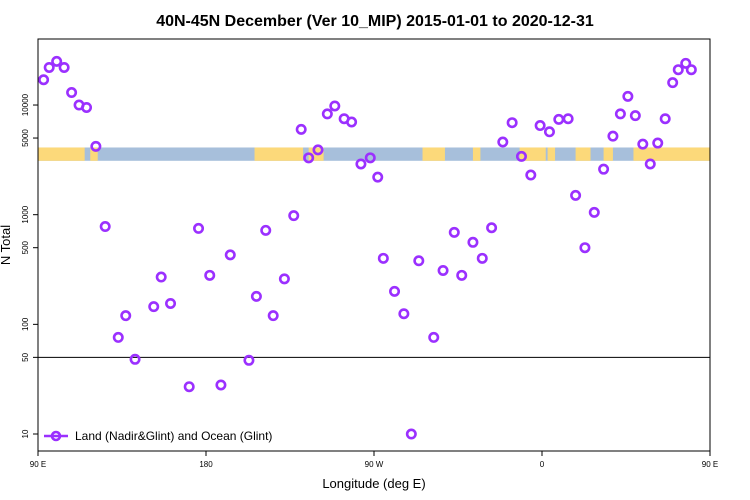 Image resolution: width=750 pixels, height=500 pixels. Describe the element at coordinates (373, 483) in the screenshot. I see `x-axis-label: Longitude (deg E)` at that location.